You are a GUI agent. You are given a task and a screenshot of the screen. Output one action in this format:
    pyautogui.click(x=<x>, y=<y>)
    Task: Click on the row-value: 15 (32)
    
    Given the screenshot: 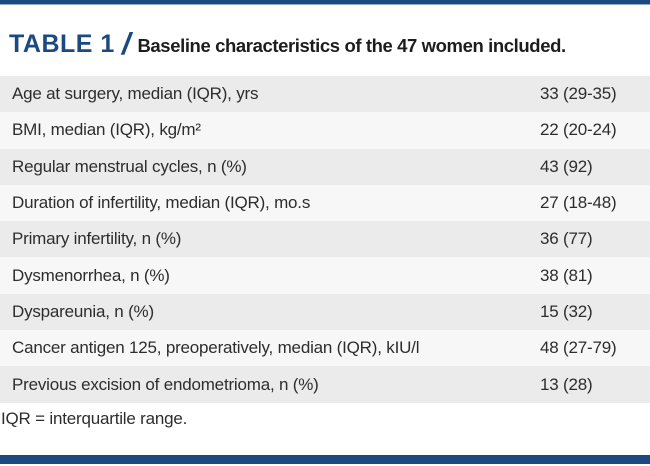 What is the action you would take?
    pyautogui.click(x=566, y=311)
    